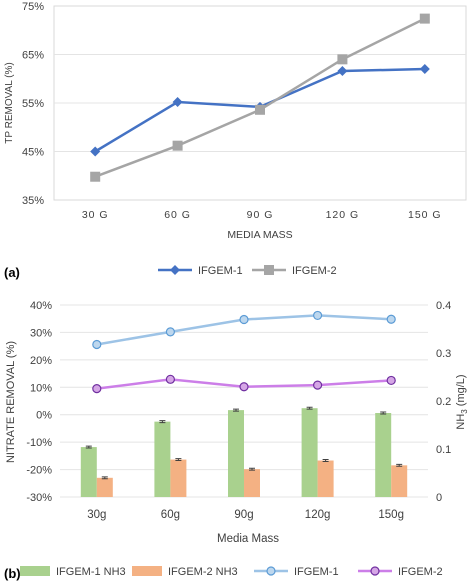 This screenshot has height=581, width=474. Describe the element at coordinates (9, 103) in the screenshot. I see `panel-a-y-axis-label: TP REMOVAL (%)` at that location.